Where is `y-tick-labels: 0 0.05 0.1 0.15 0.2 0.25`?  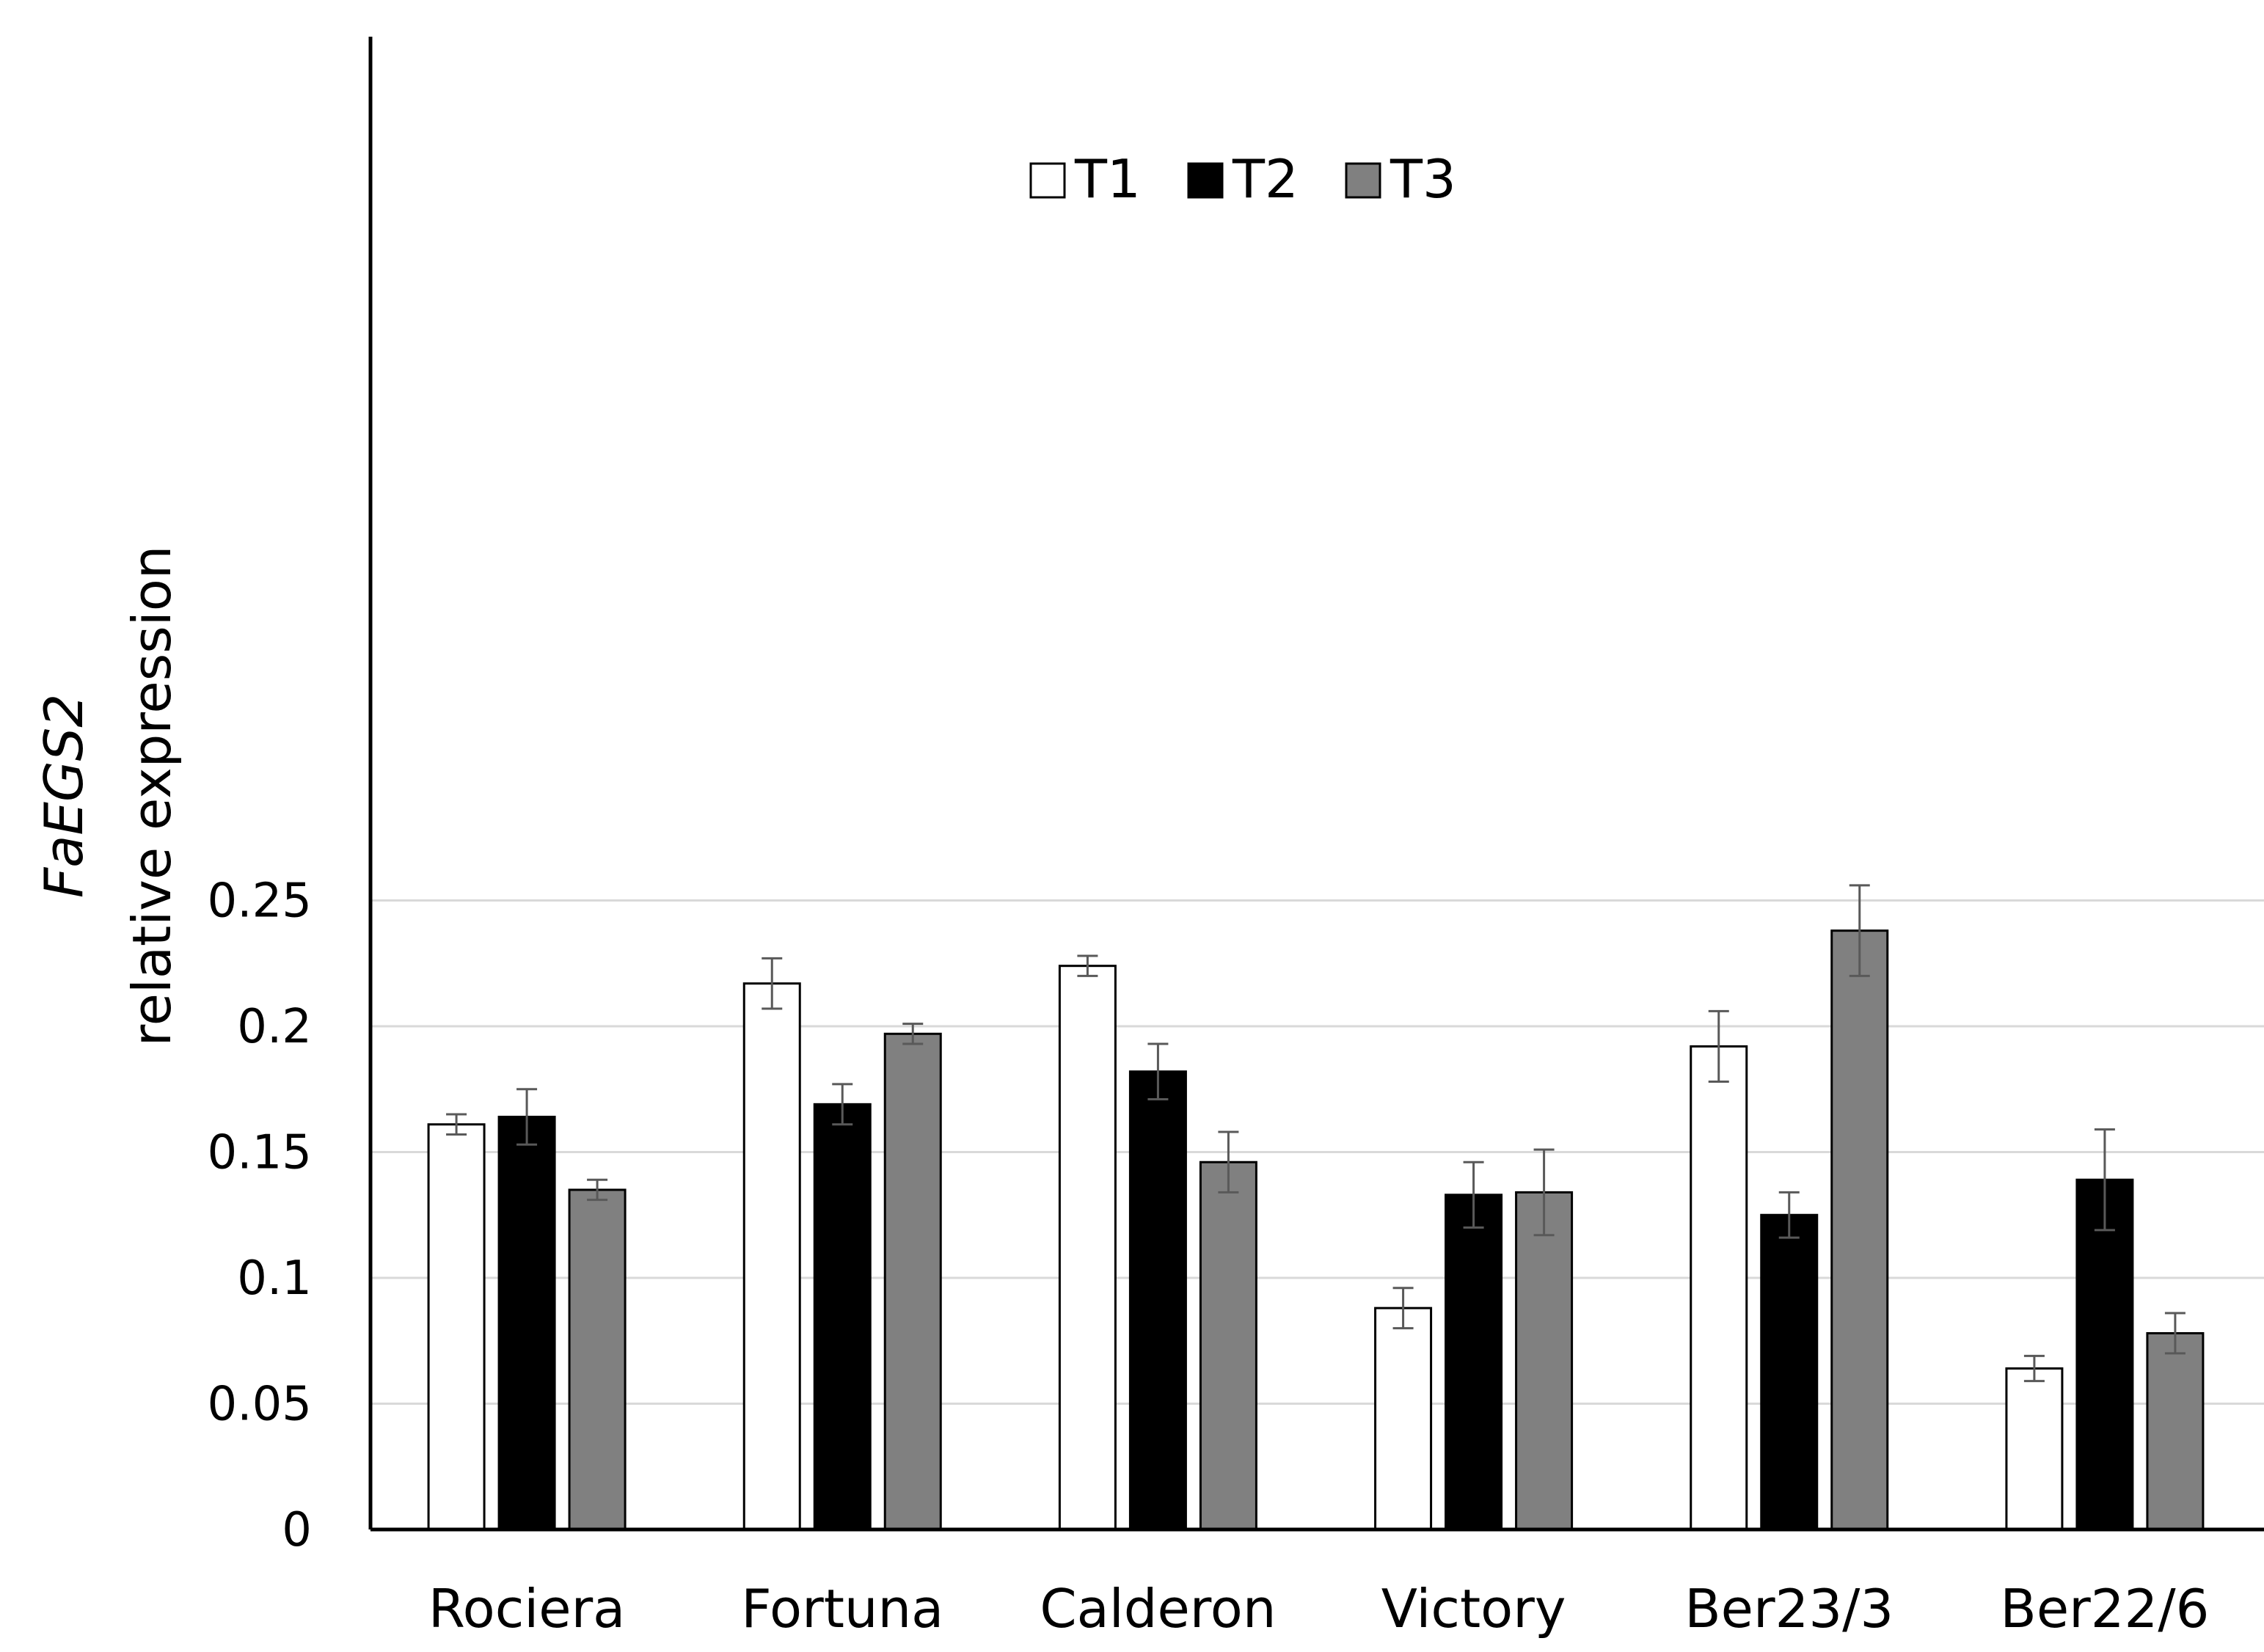
y-tick-labels: 0 0.05 0.1 0.15 0.2 0.25 is located at coordinates (260, 1216).